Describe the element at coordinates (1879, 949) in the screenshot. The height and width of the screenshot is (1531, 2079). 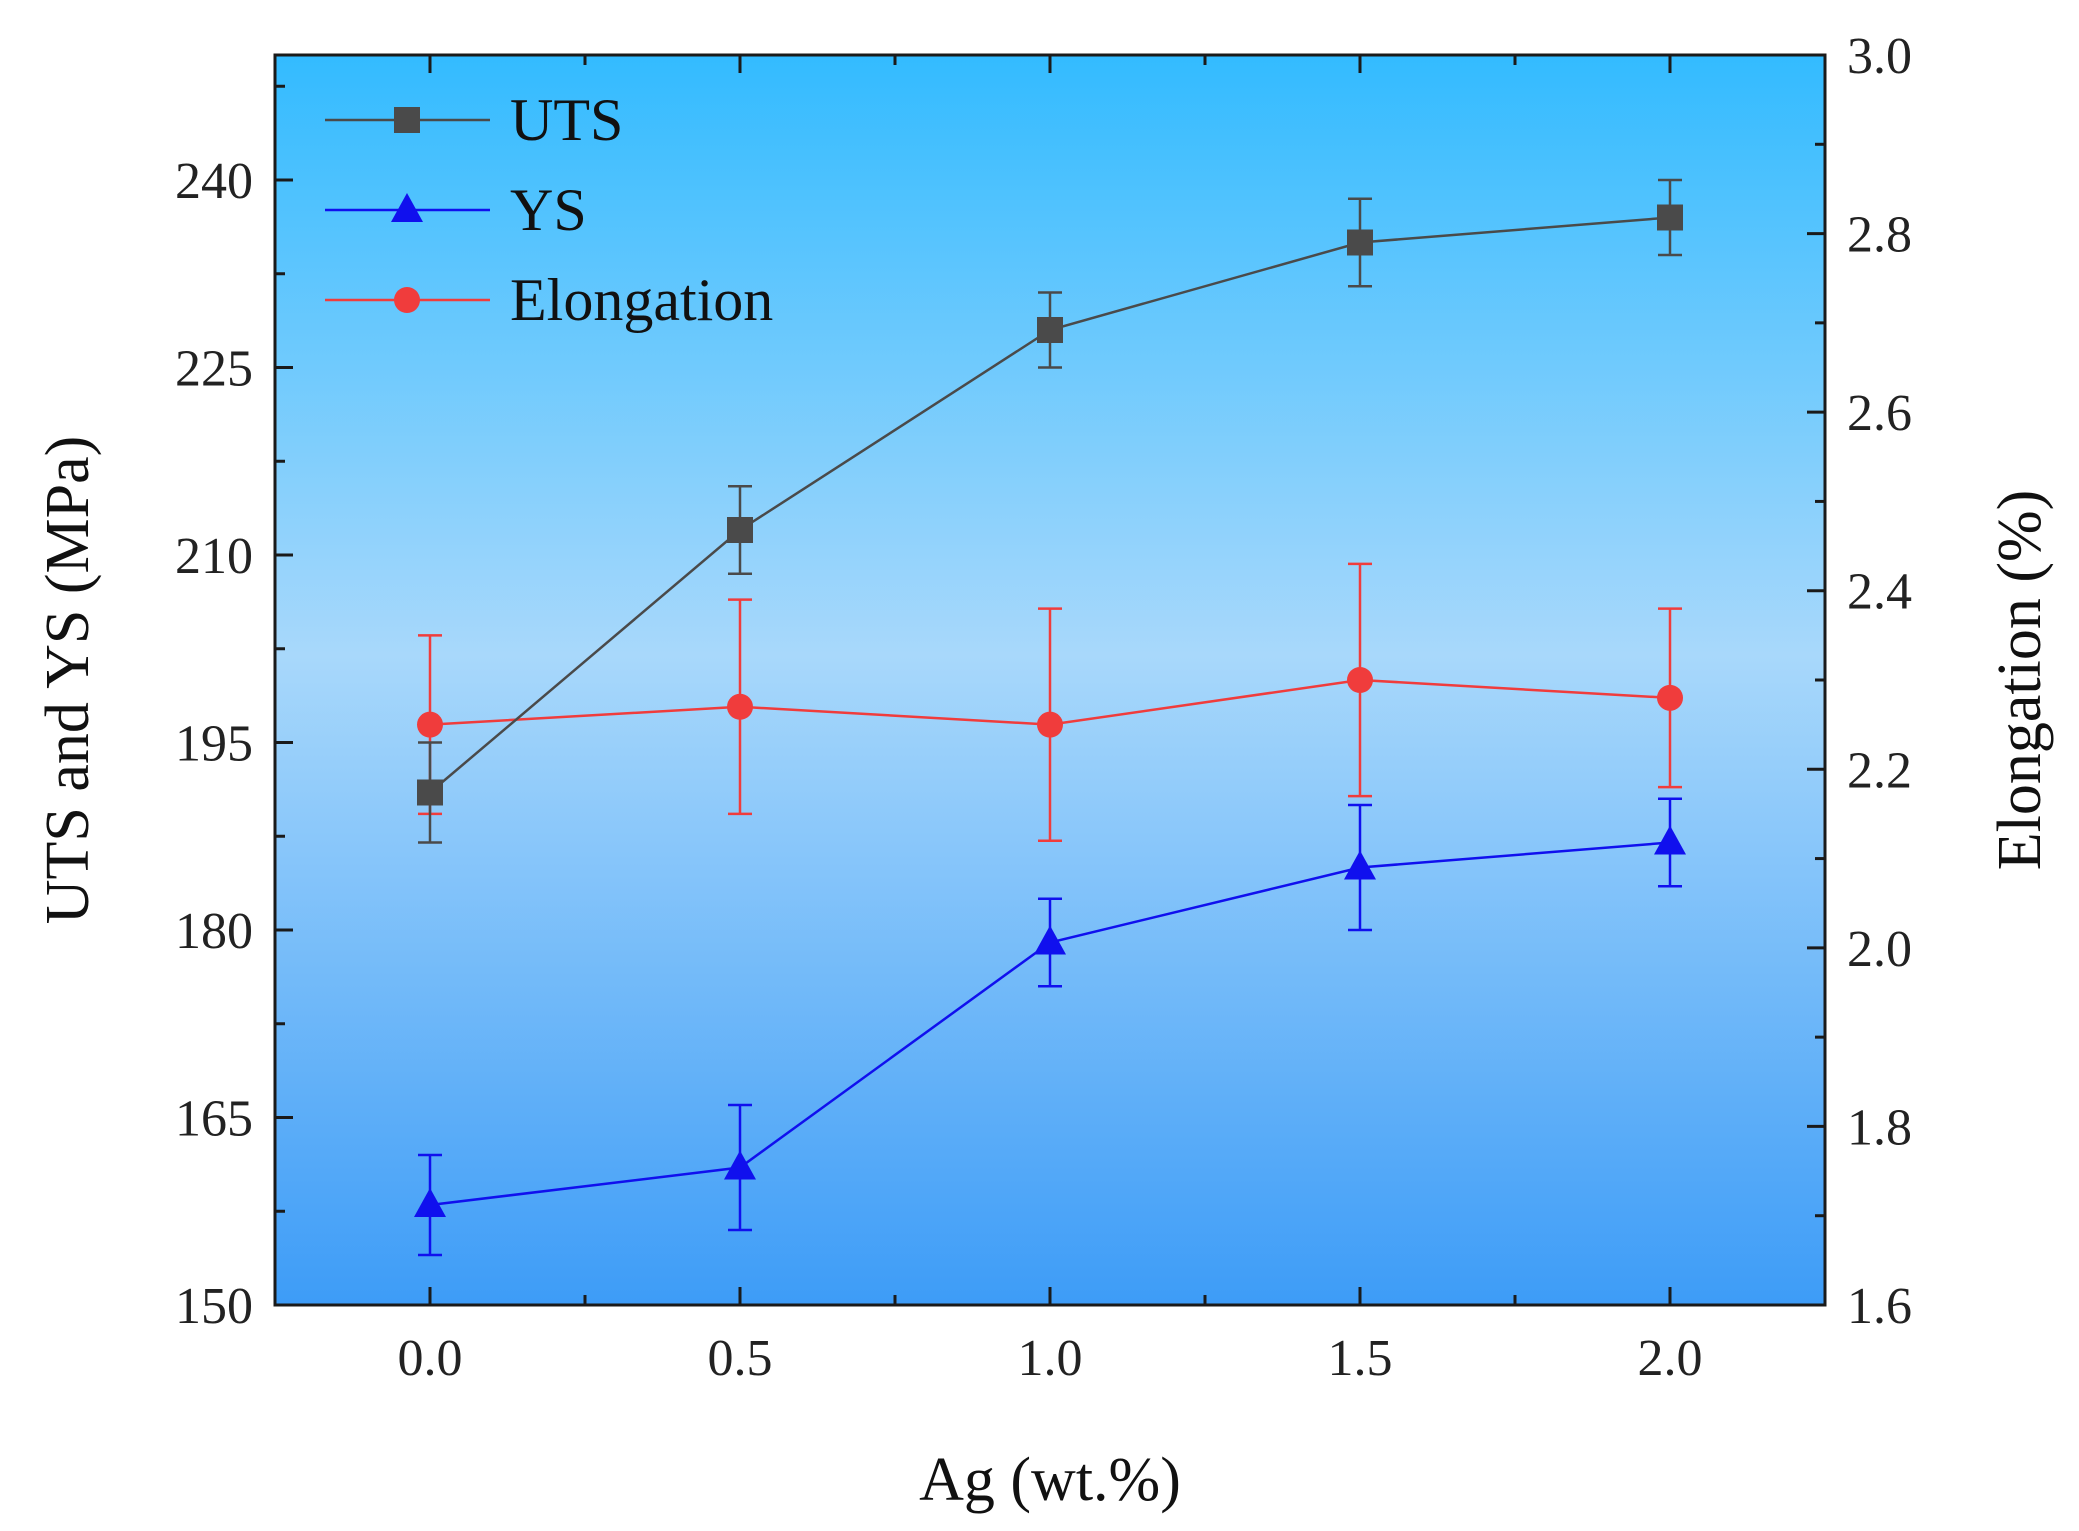
I see `y-right-tick-label: 2.0` at that location.